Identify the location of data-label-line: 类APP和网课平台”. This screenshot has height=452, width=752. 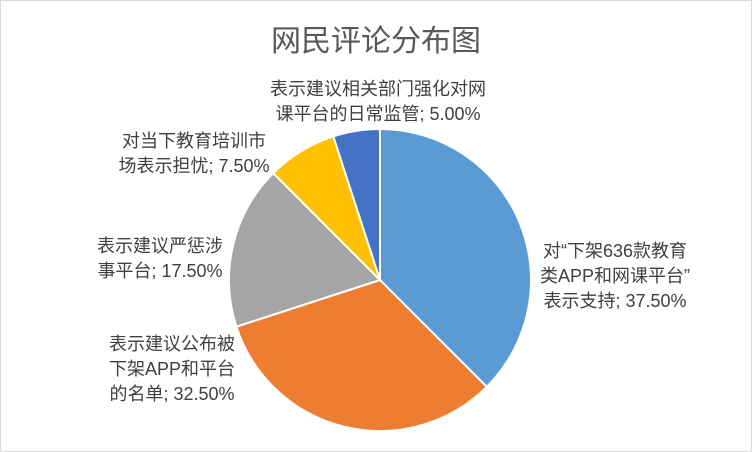
(615, 276).